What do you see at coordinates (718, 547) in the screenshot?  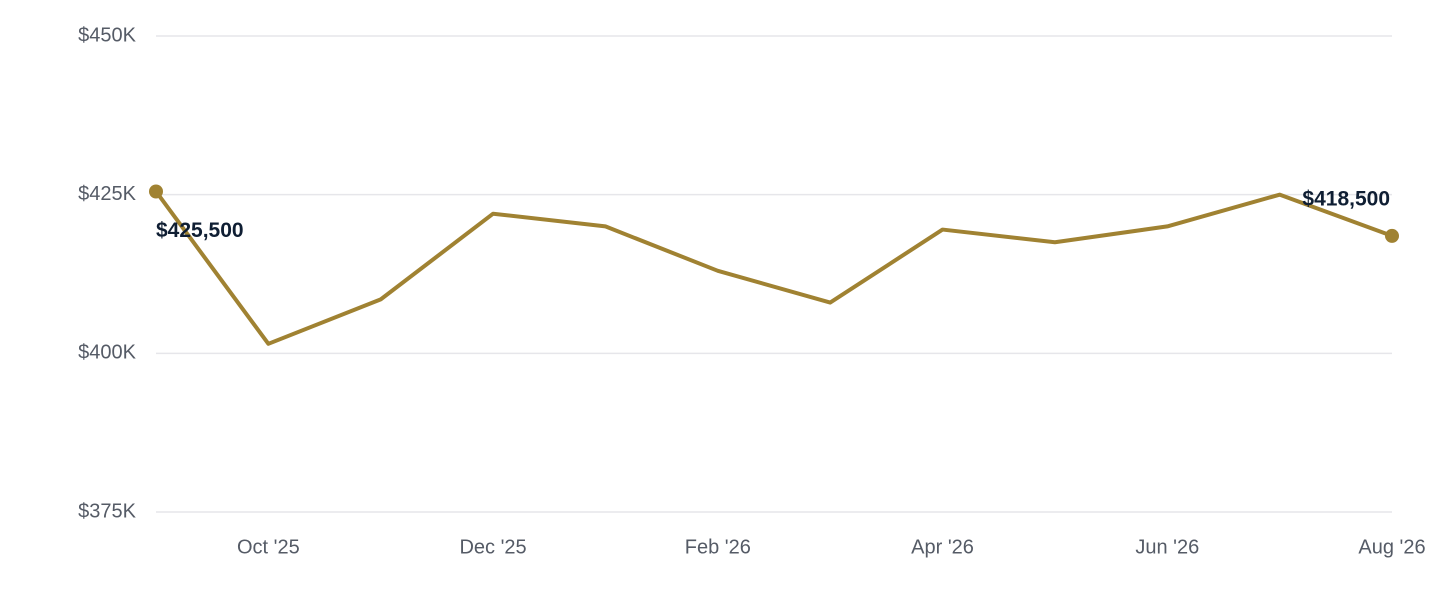 I see `x-tick-label: Feb '26` at bounding box center [718, 547].